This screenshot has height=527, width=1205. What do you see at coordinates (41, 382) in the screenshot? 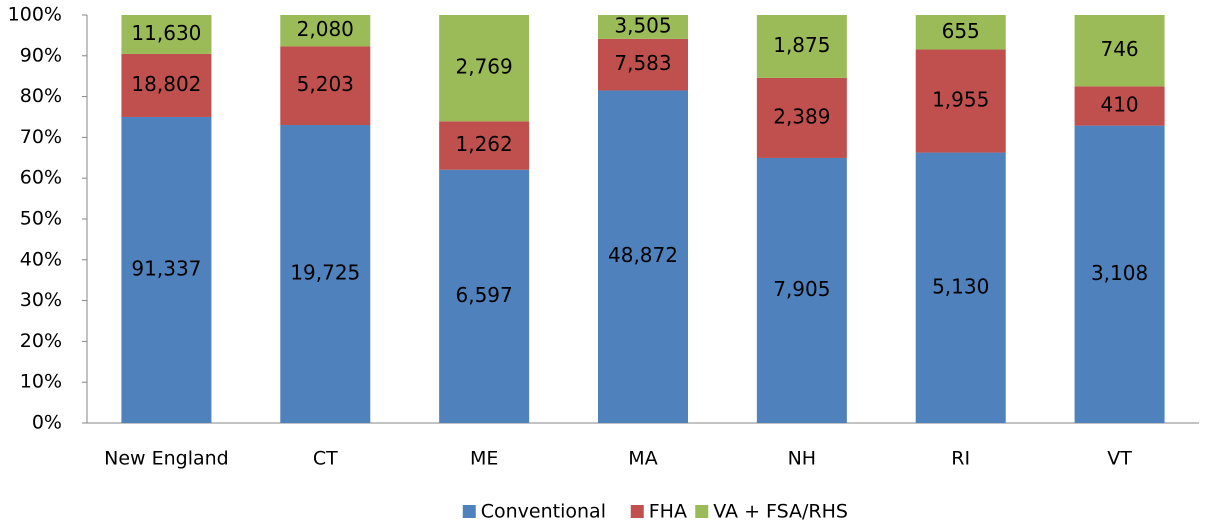
I see `y-tick-label: 10%` at bounding box center [41, 382].